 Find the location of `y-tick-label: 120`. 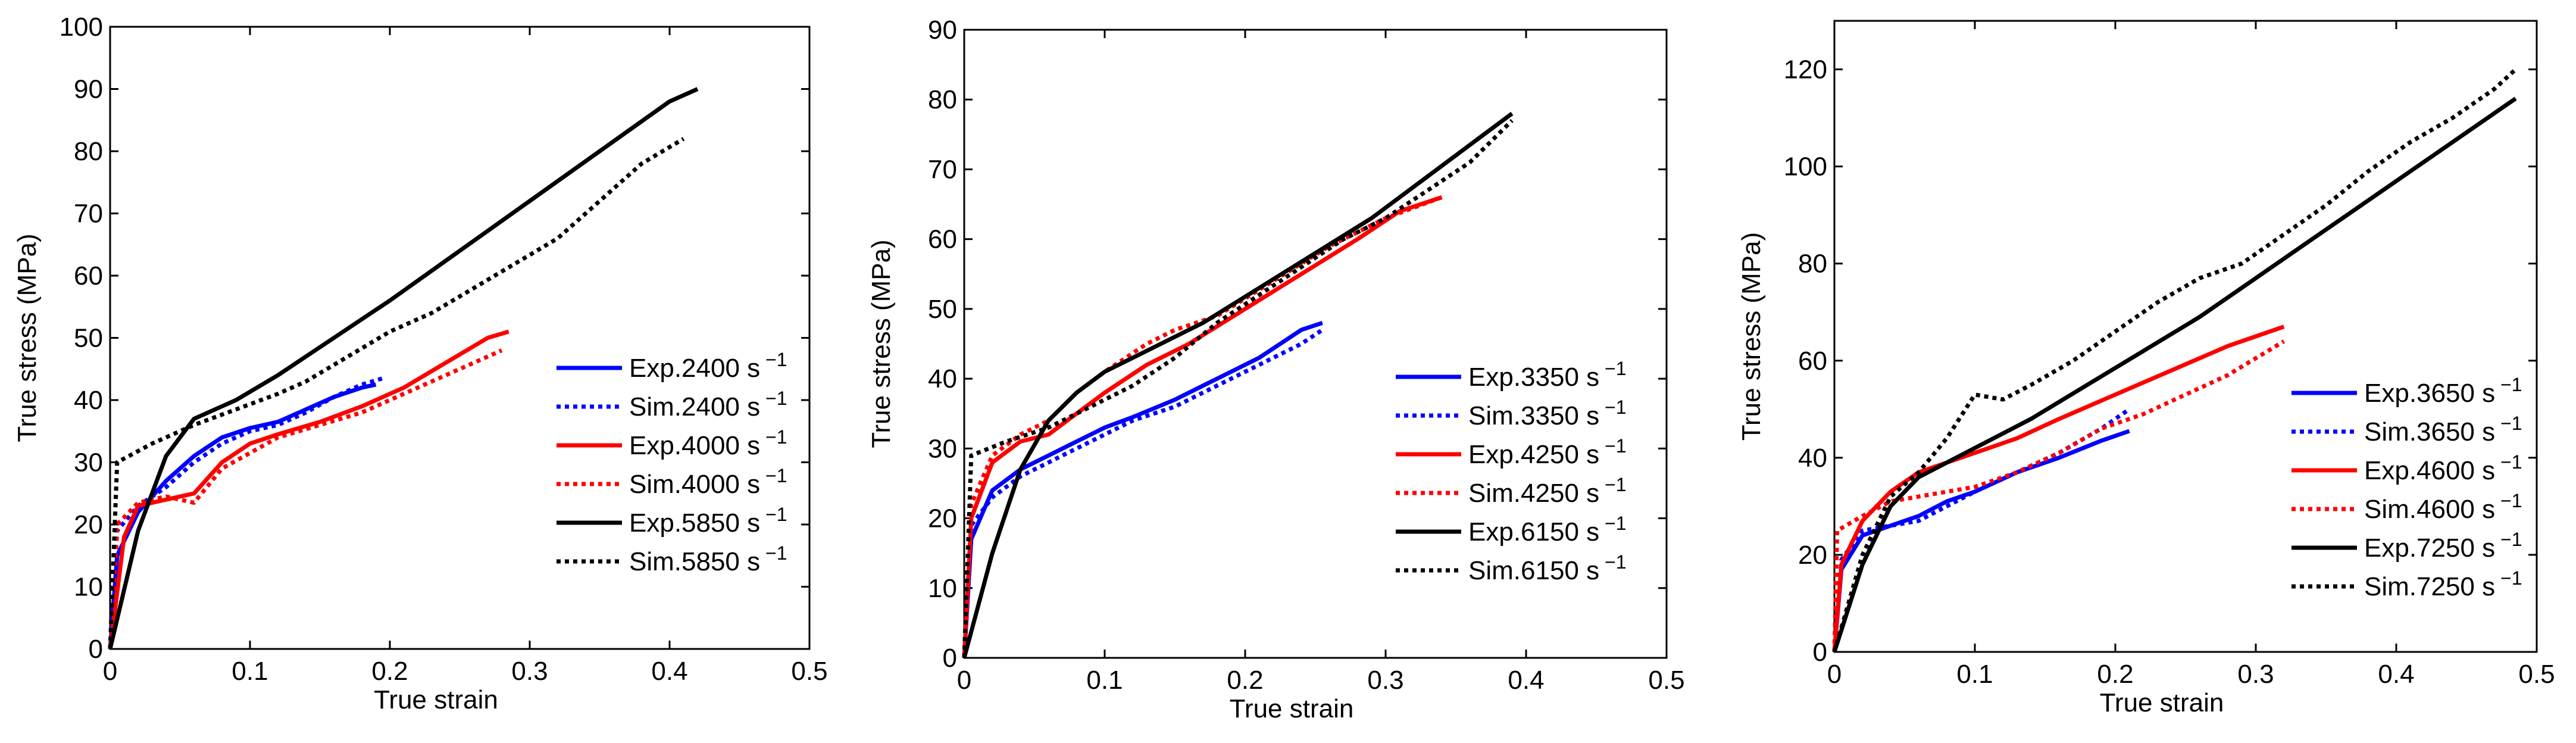

y-tick-label: 120 is located at coordinates (1805, 70).